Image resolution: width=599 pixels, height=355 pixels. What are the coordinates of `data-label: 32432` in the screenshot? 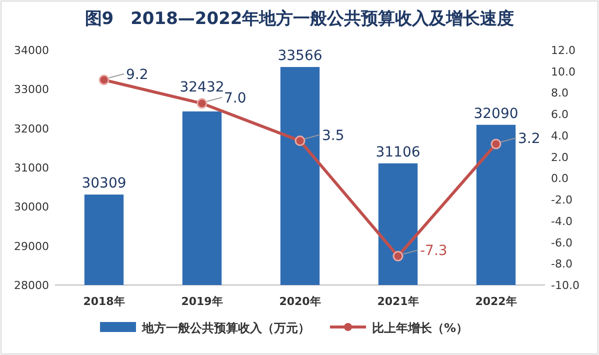 It's located at (202, 87).